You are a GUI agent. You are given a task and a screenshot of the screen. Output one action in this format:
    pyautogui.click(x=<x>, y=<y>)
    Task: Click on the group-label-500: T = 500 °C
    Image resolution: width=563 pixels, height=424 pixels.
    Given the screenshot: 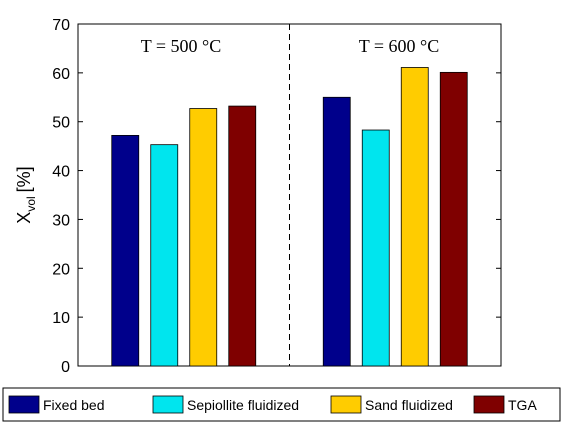 What is the action you would take?
    pyautogui.click(x=181, y=46)
    